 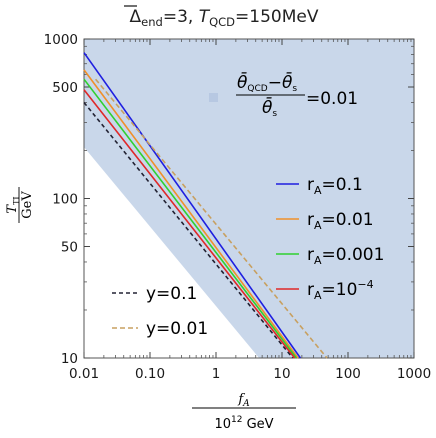 I want to click on svg-text: GeV, so click(x=27, y=205).